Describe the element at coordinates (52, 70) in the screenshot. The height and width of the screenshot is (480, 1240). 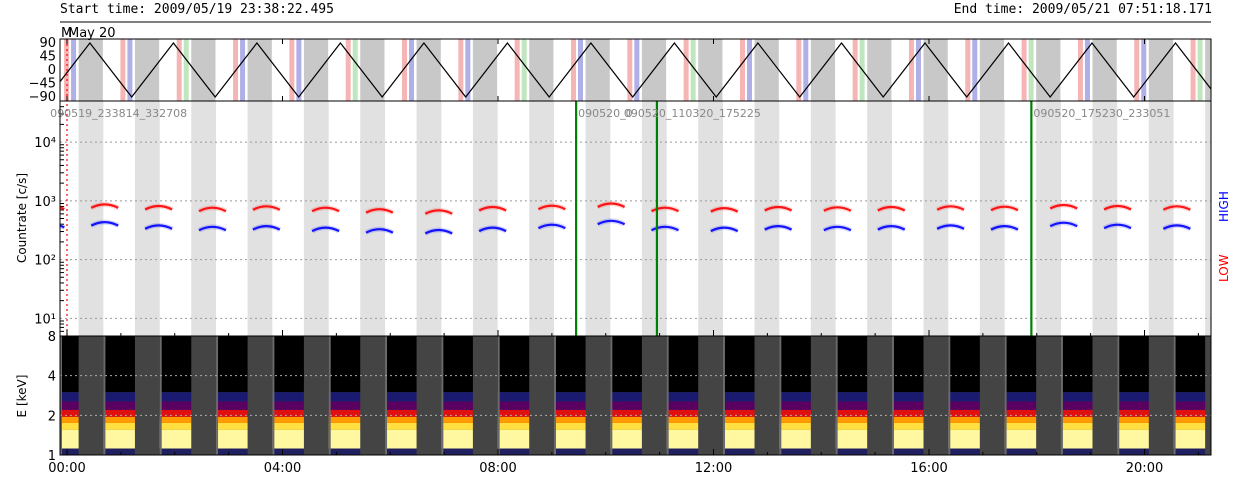
I see `attitude-tick-label: 0` at that location.